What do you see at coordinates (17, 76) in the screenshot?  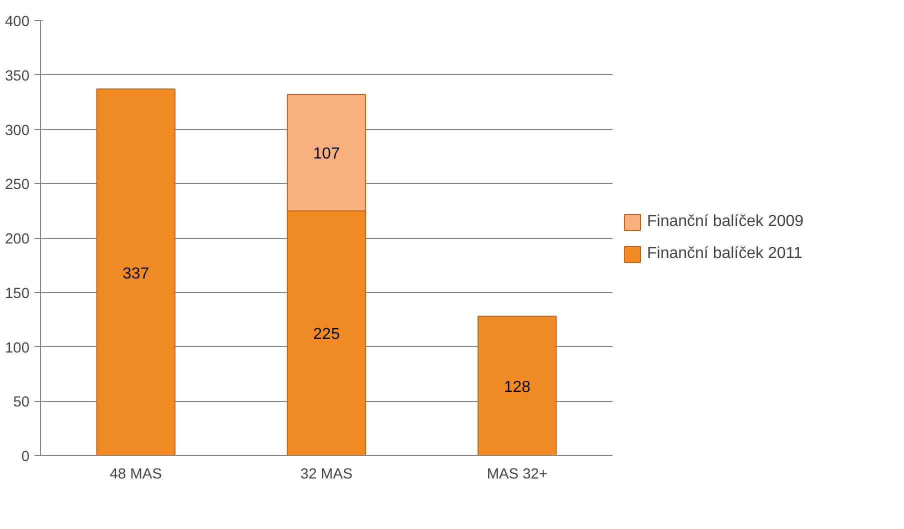 I see `y-tick-label: 350` at bounding box center [17, 76].